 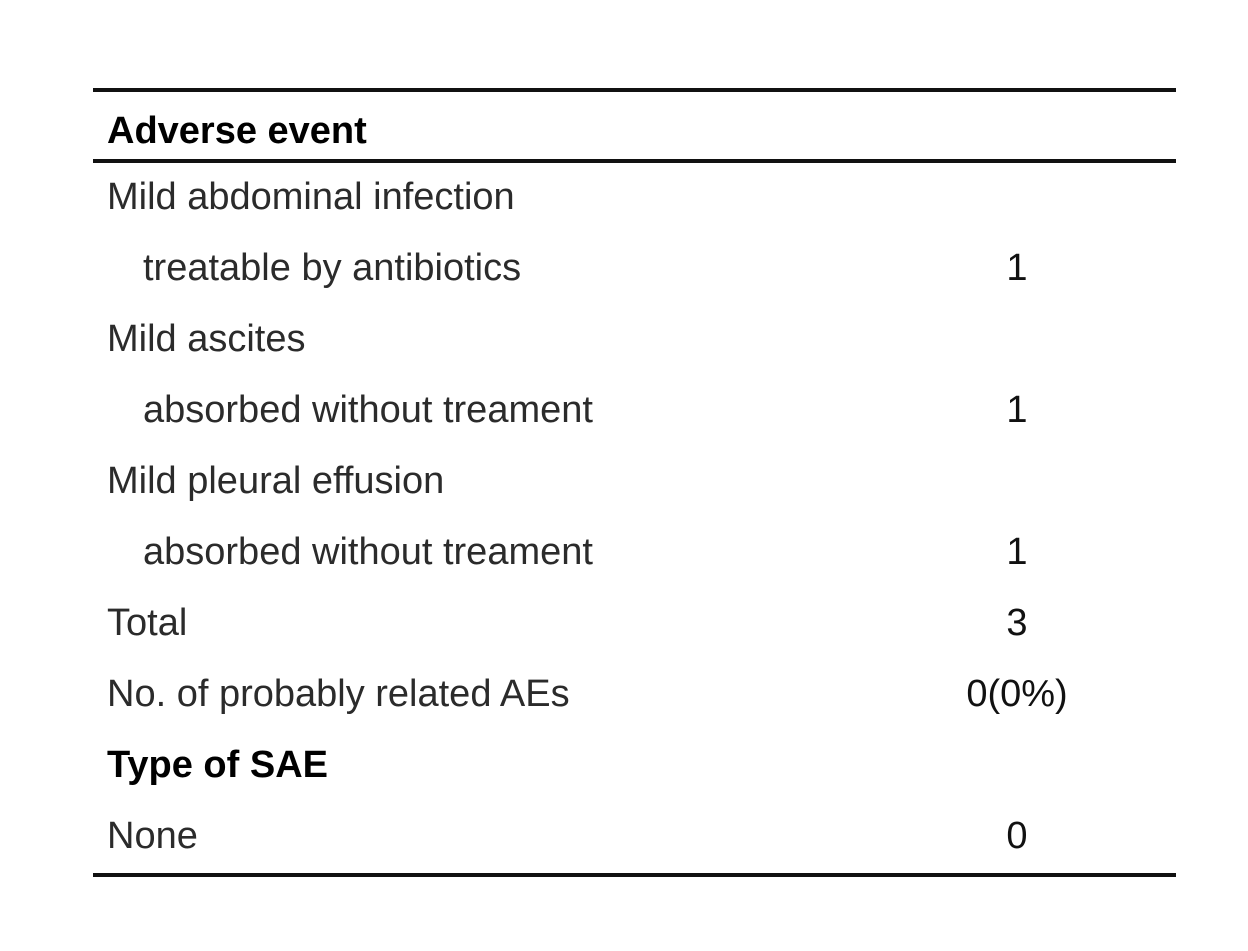 I want to click on table-row: None 0, so click(x=634, y=837).